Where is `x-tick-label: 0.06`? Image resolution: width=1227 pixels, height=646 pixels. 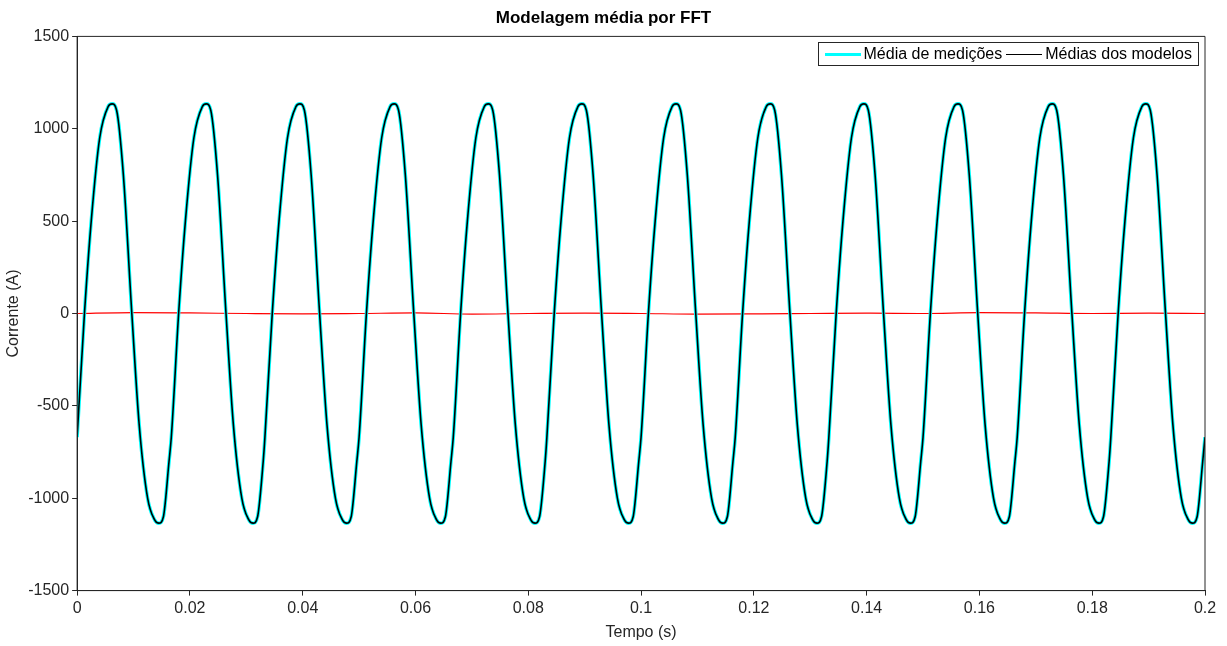 x-tick-label: 0.06 is located at coordinates (415, 607).